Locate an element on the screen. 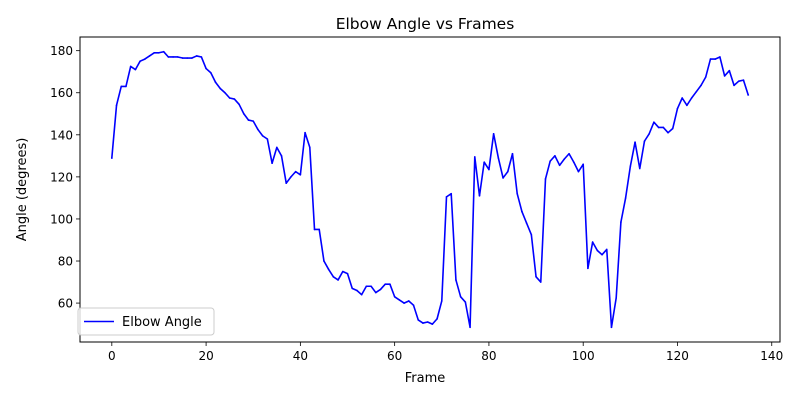 The height and width of the screenshot is (400, 800). x-tick-label: 120 is located at coordinates (677, 356).